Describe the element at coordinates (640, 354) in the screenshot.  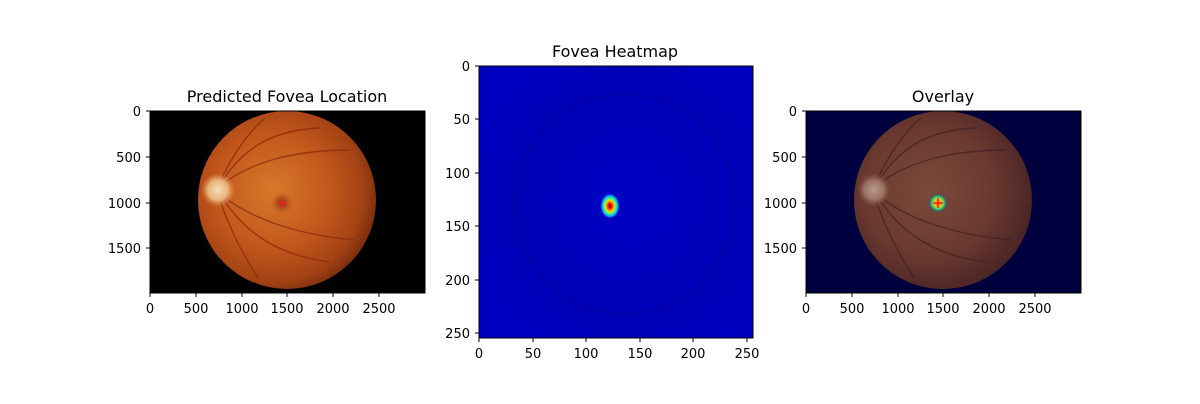
I see `x-tick-label: 150` at that location.